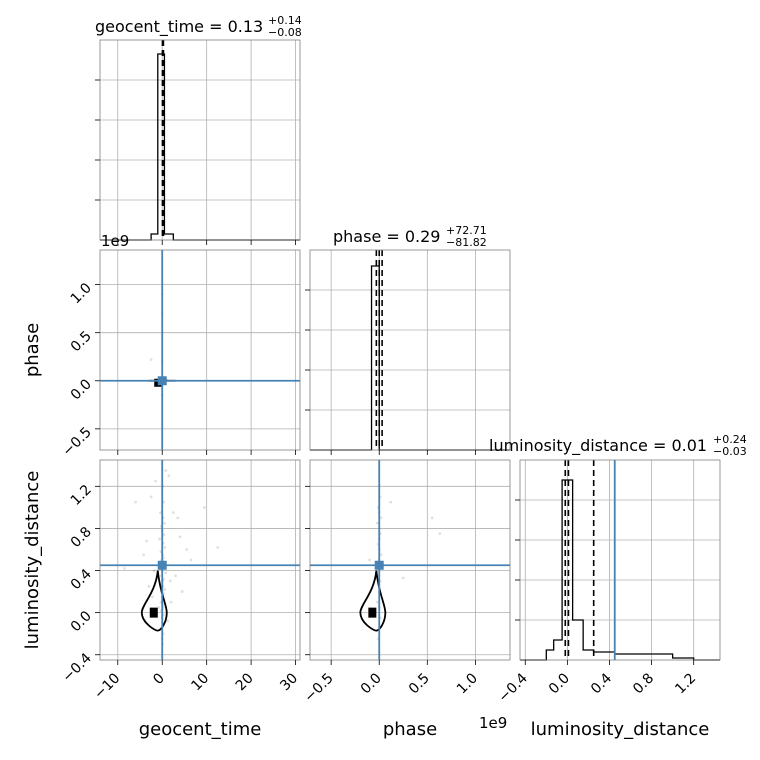  Describe the element at coordinates (285, 20) in the screenshot. I see `title-geocent-time-upper: +0.14` at that location.